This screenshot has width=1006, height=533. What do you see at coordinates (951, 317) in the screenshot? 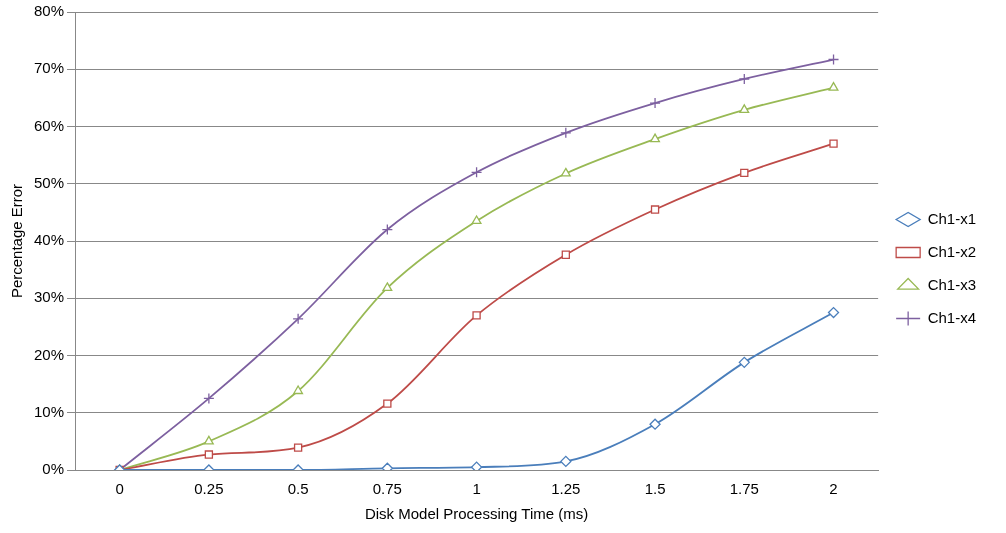
I see `legend-label: Ch1-x4` at bounding box center [951, 317].